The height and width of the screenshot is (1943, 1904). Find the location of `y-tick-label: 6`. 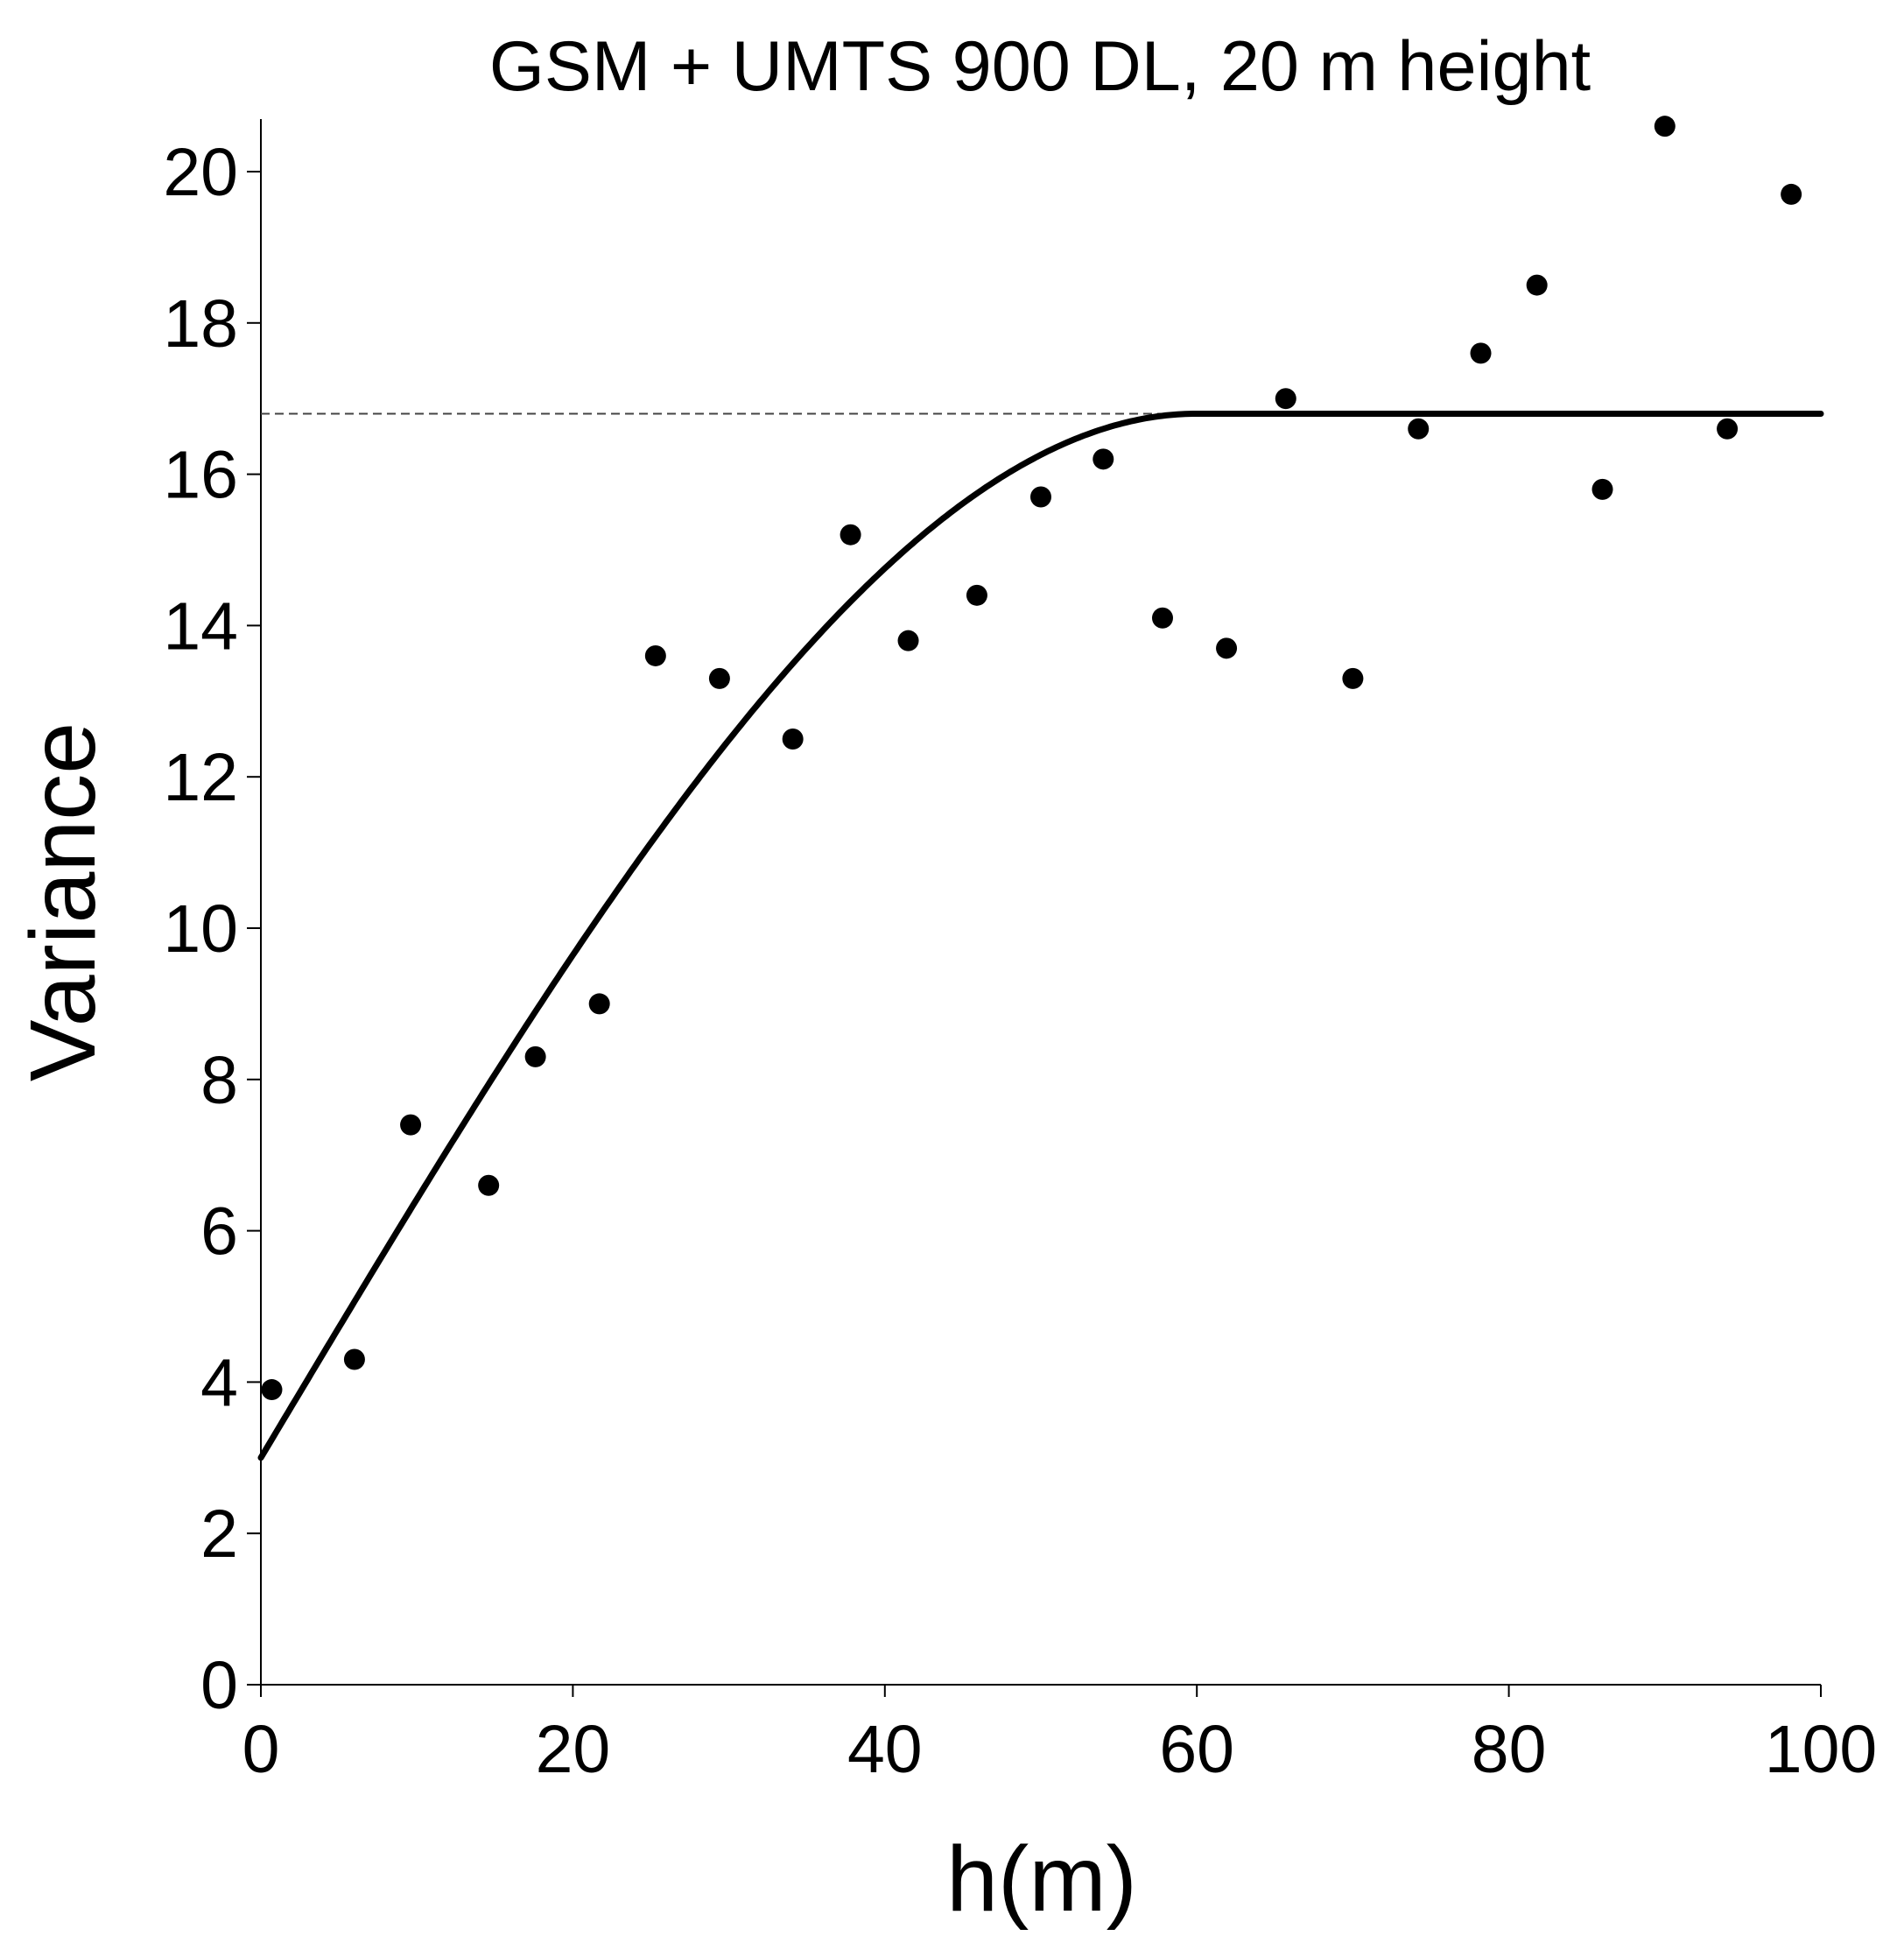

y-tick-label: 6 is located at coordinates (219, 1232).